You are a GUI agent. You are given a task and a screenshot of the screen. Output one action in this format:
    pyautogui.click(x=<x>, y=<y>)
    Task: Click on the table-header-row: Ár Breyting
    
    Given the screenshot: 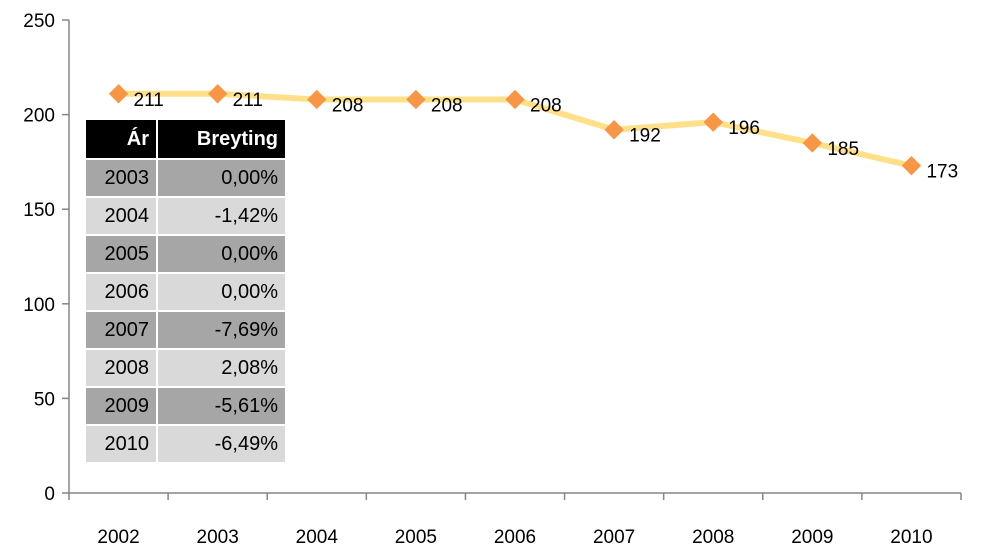 What is the action you would take?
    pyautogui.click(x=185, y=139)
    